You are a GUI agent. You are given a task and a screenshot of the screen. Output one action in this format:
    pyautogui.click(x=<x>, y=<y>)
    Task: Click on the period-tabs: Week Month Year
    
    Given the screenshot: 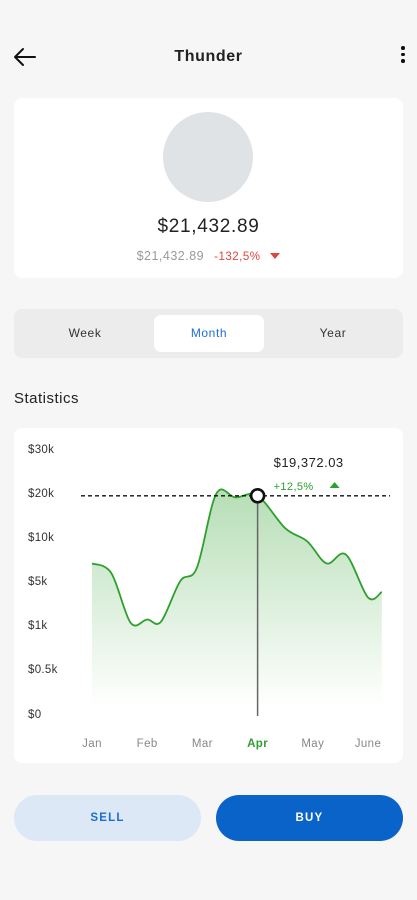 What is the action you would take?
    pyautogui.click(x=208, y=333)
    